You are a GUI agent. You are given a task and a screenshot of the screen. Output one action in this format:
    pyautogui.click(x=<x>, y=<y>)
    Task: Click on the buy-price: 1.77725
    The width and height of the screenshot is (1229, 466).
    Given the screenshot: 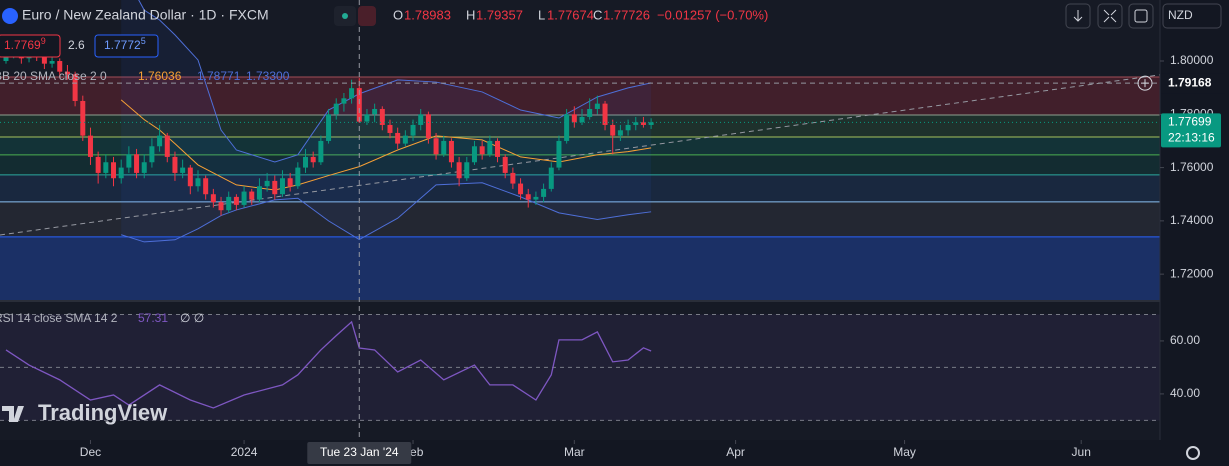 What is the action you would take?
    pyautogui.click(x=125, y=44)
    